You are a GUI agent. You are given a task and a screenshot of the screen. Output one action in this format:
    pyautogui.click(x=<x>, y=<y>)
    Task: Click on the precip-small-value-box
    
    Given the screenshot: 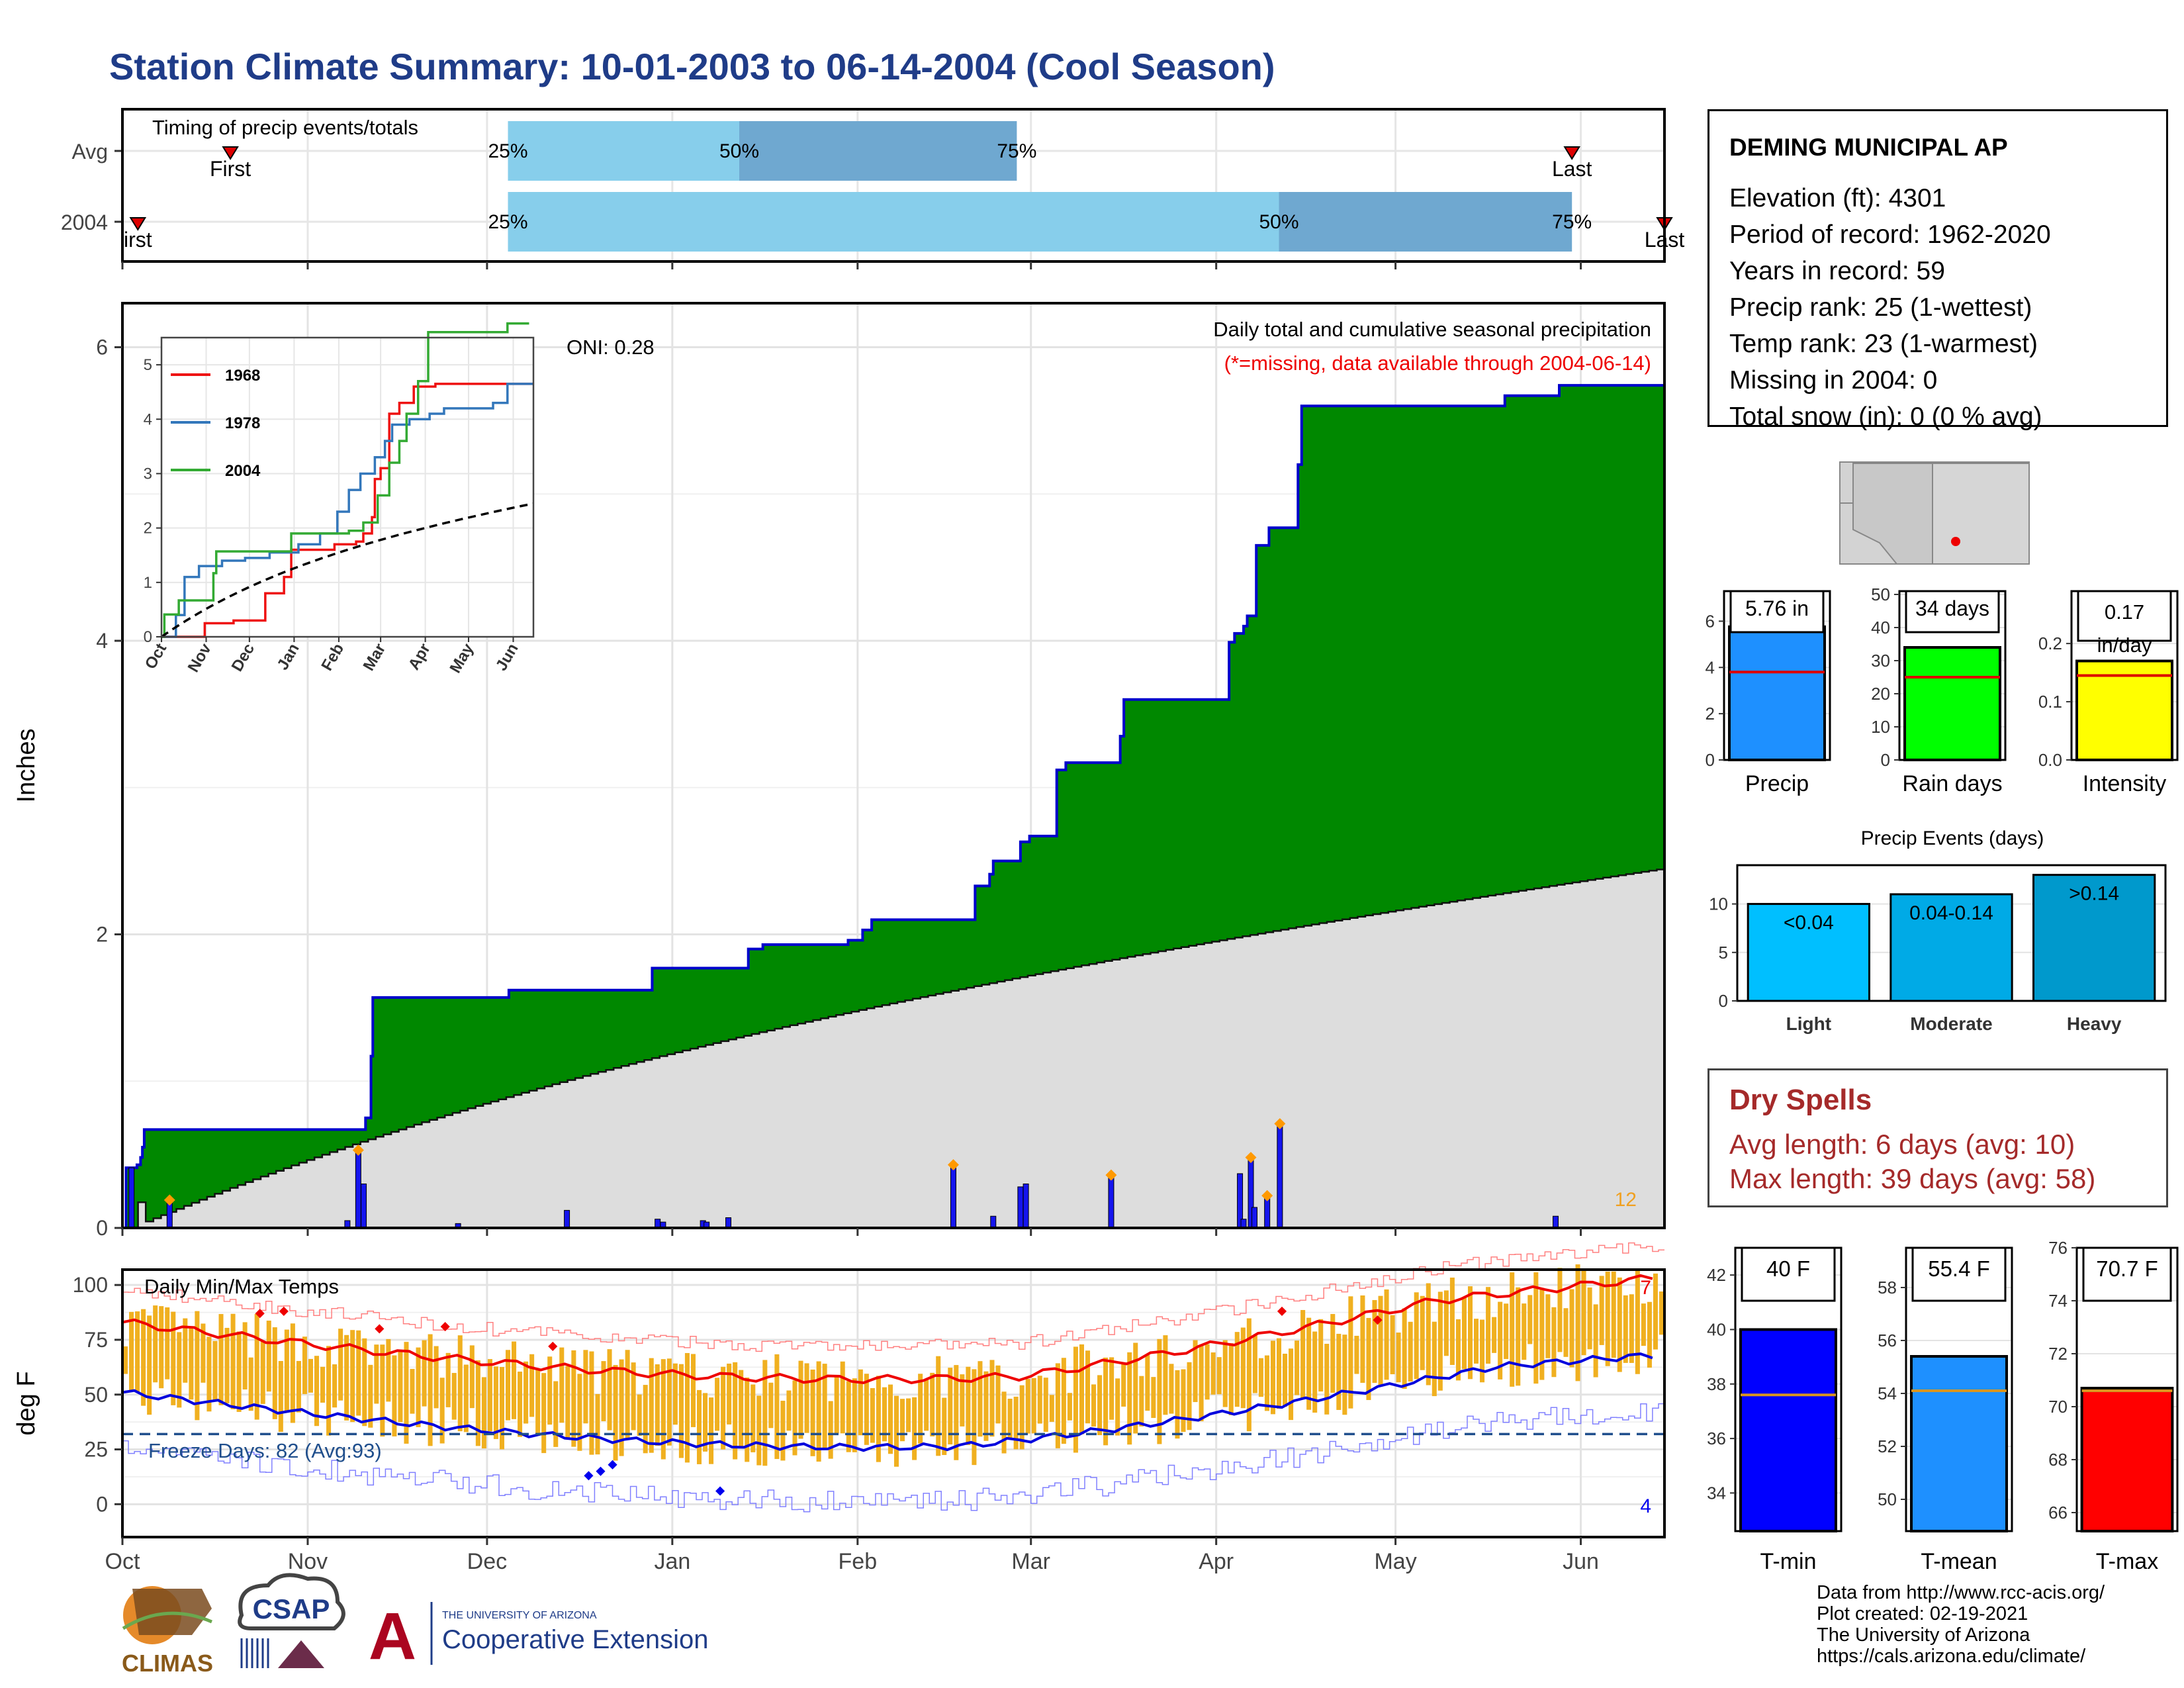 What is the action you would take?
    pyautogui.click(x=2124, y=616)
    